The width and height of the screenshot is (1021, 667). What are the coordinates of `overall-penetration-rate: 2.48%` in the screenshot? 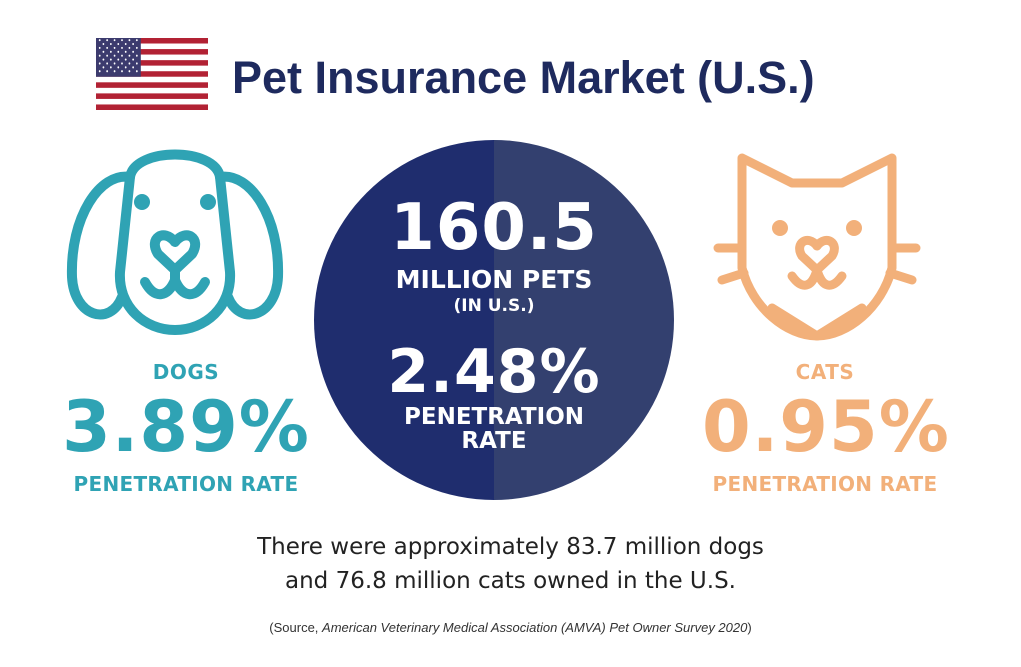 It's located at (494, 372).